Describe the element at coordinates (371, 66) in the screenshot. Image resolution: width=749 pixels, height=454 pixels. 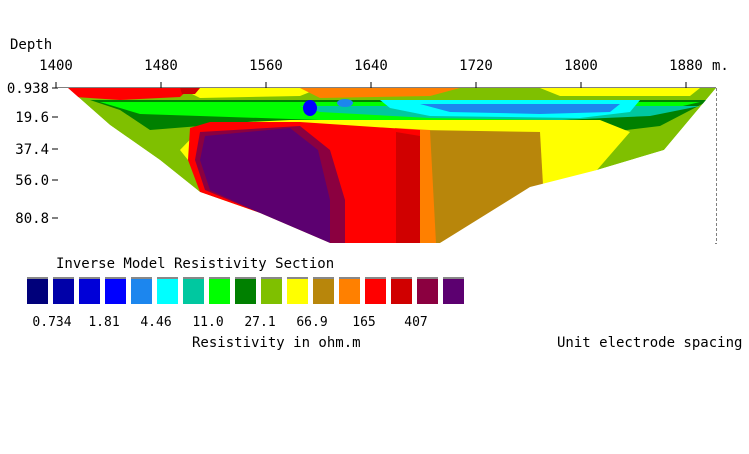
I see `x-tick-label: 1640` at that location.